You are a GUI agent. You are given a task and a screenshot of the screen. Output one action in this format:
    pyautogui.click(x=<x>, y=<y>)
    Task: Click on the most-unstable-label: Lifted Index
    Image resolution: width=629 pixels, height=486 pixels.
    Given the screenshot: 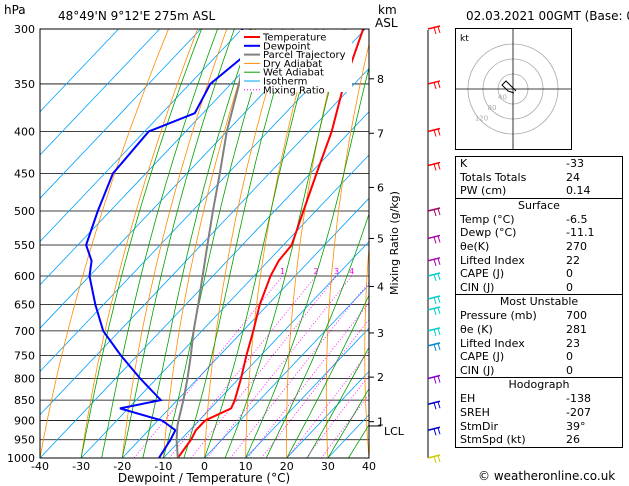 What is the action you would take?
    pyautogui.click(x=492, y=343)
    